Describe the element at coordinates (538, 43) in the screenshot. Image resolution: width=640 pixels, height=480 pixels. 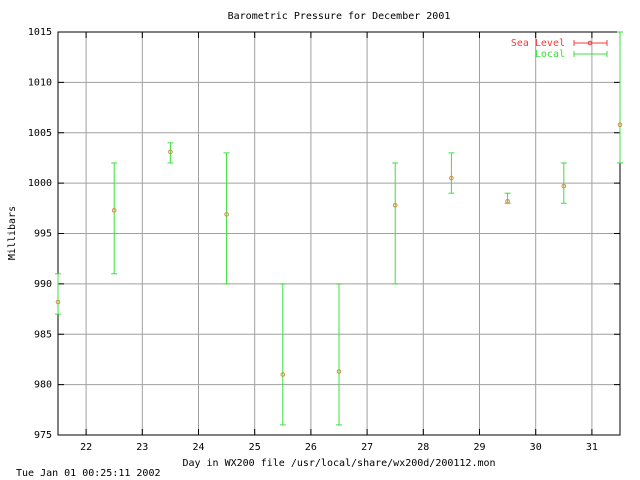
I see `legend-label: Sea Level` at that location.